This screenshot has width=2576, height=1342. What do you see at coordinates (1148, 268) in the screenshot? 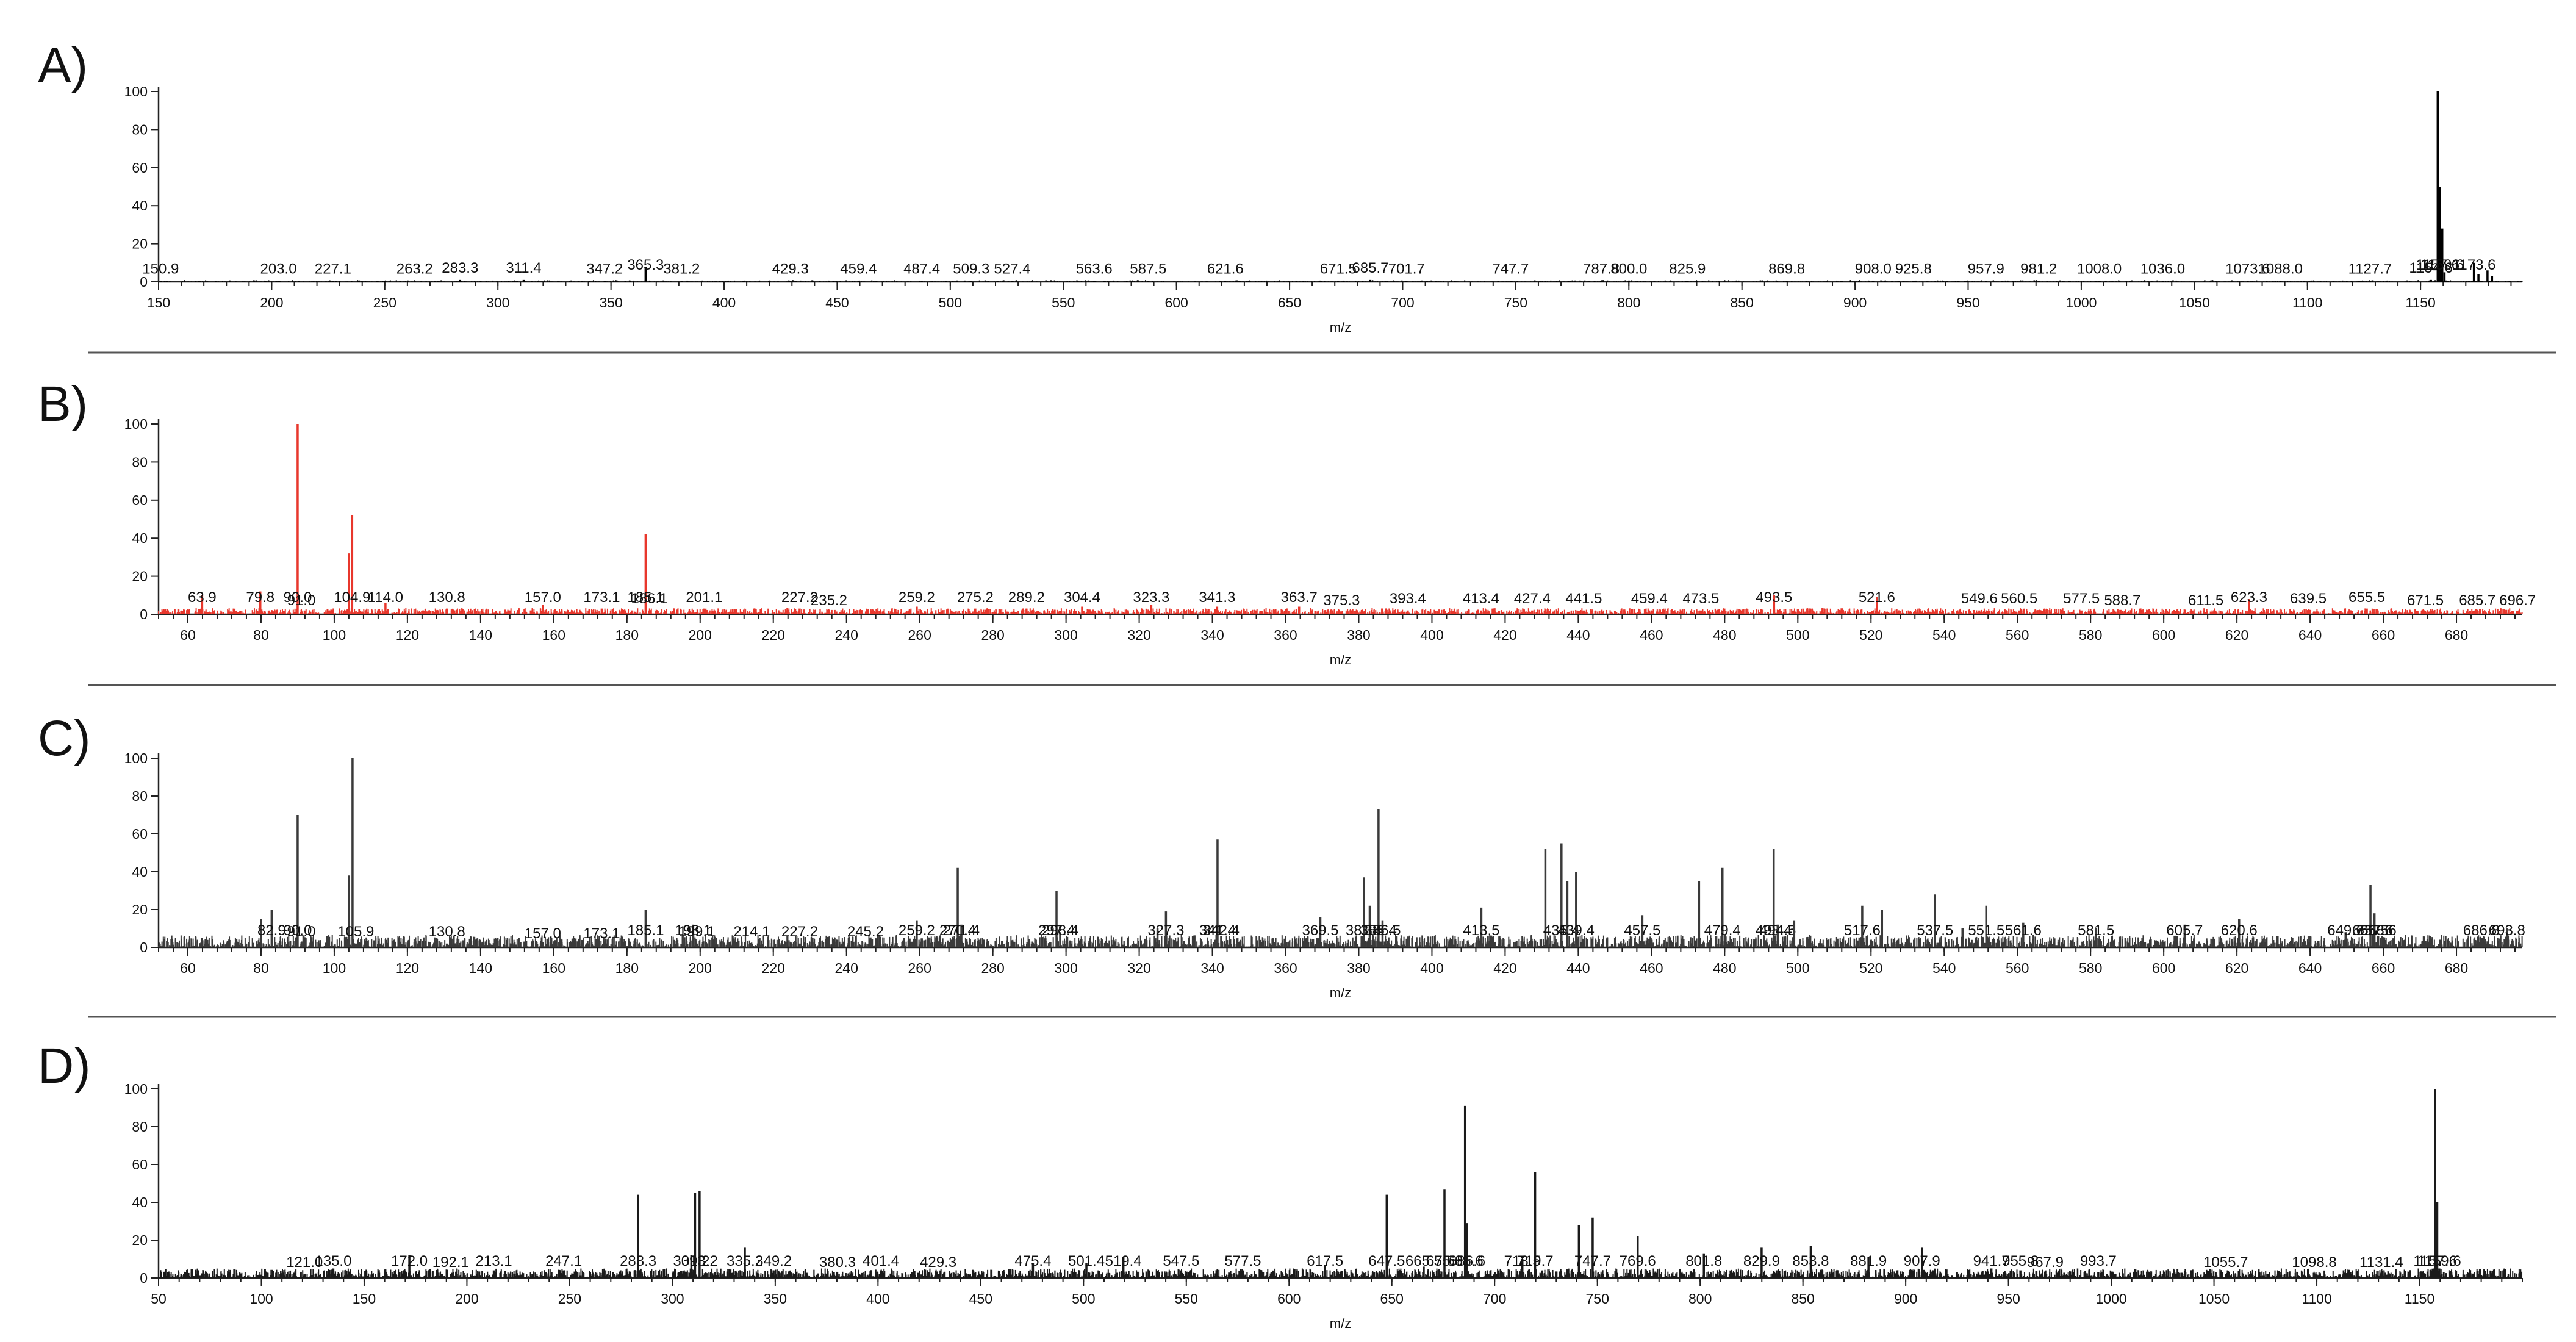
I see `peak-label: 587.5` at bounding box center [1148, 268].